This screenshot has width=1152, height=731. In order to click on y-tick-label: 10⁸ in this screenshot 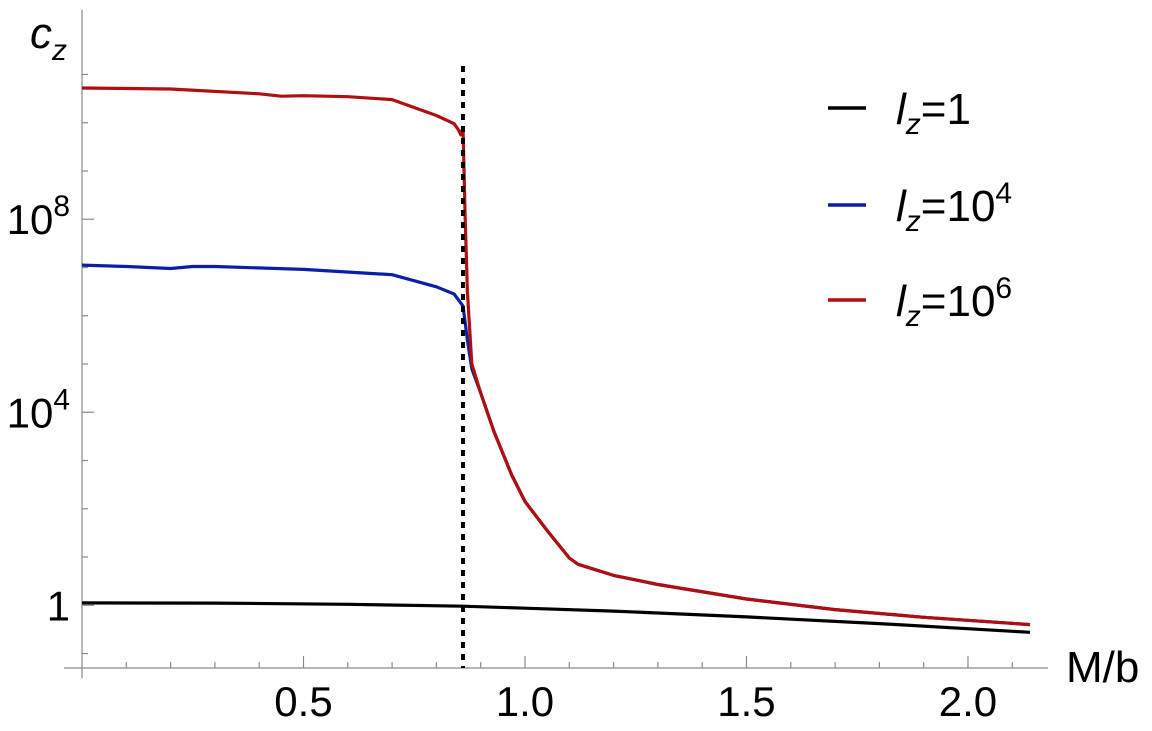, I will do `click(38, 216)`.